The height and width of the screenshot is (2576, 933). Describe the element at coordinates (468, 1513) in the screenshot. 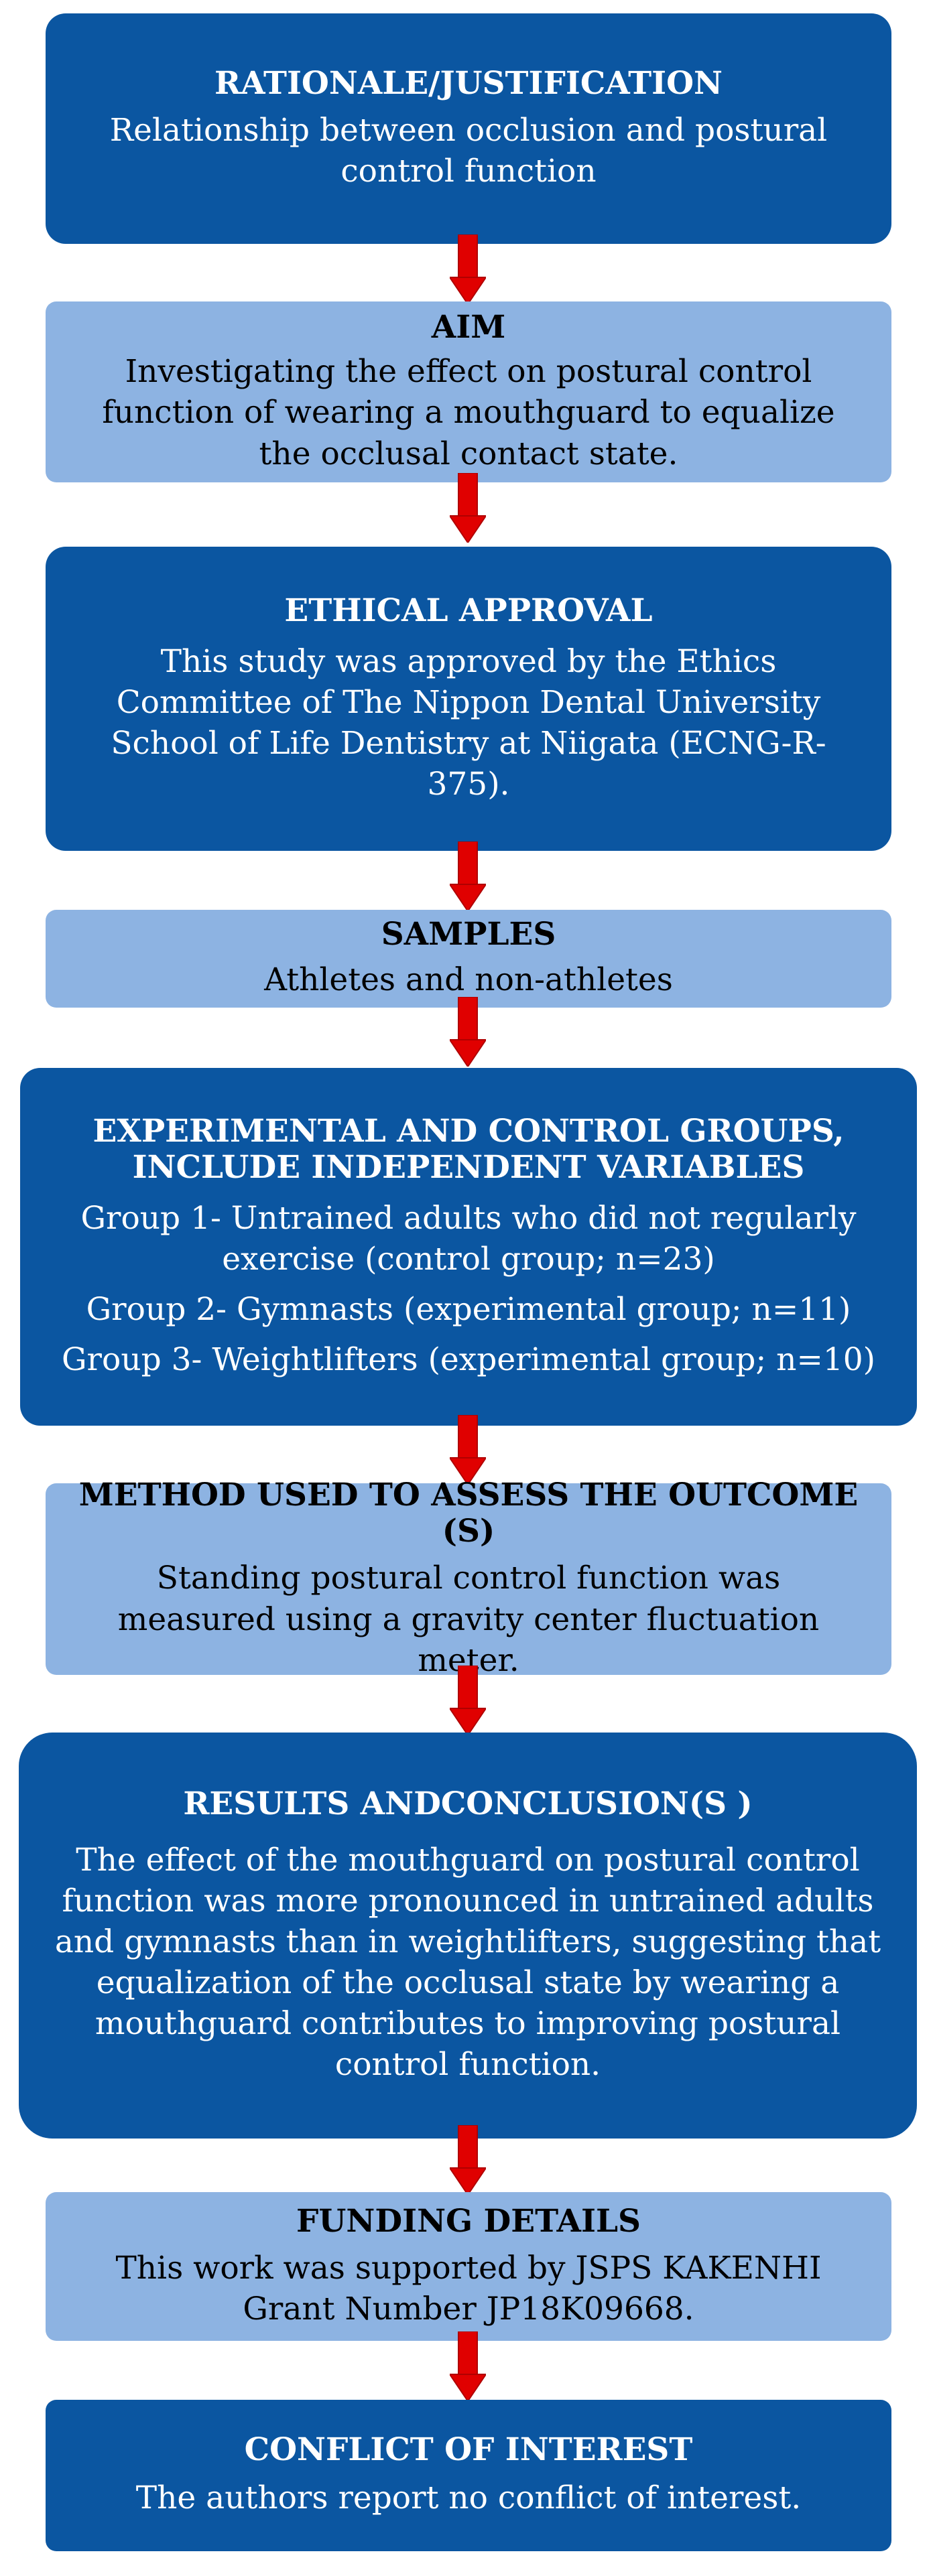

I see `box-title: METHOD USED TO ASSESS THE OUTCOME (S)` at that location.